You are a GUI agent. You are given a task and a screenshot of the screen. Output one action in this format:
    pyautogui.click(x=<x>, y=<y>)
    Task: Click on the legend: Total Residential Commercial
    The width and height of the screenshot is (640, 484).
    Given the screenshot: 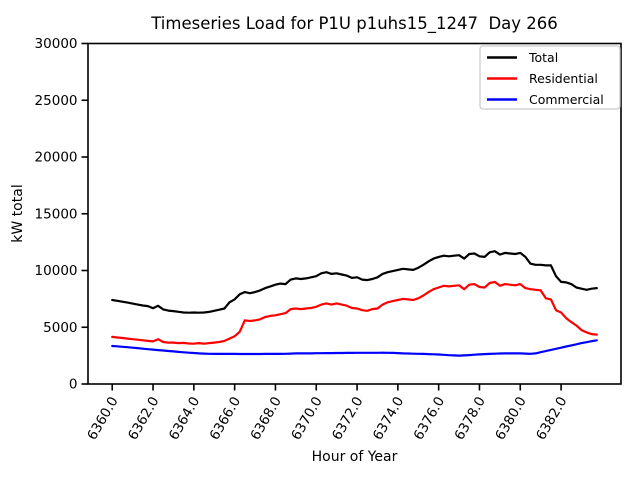 What is the action you would take?
    pyautogui.click(x=550, y=77)
    